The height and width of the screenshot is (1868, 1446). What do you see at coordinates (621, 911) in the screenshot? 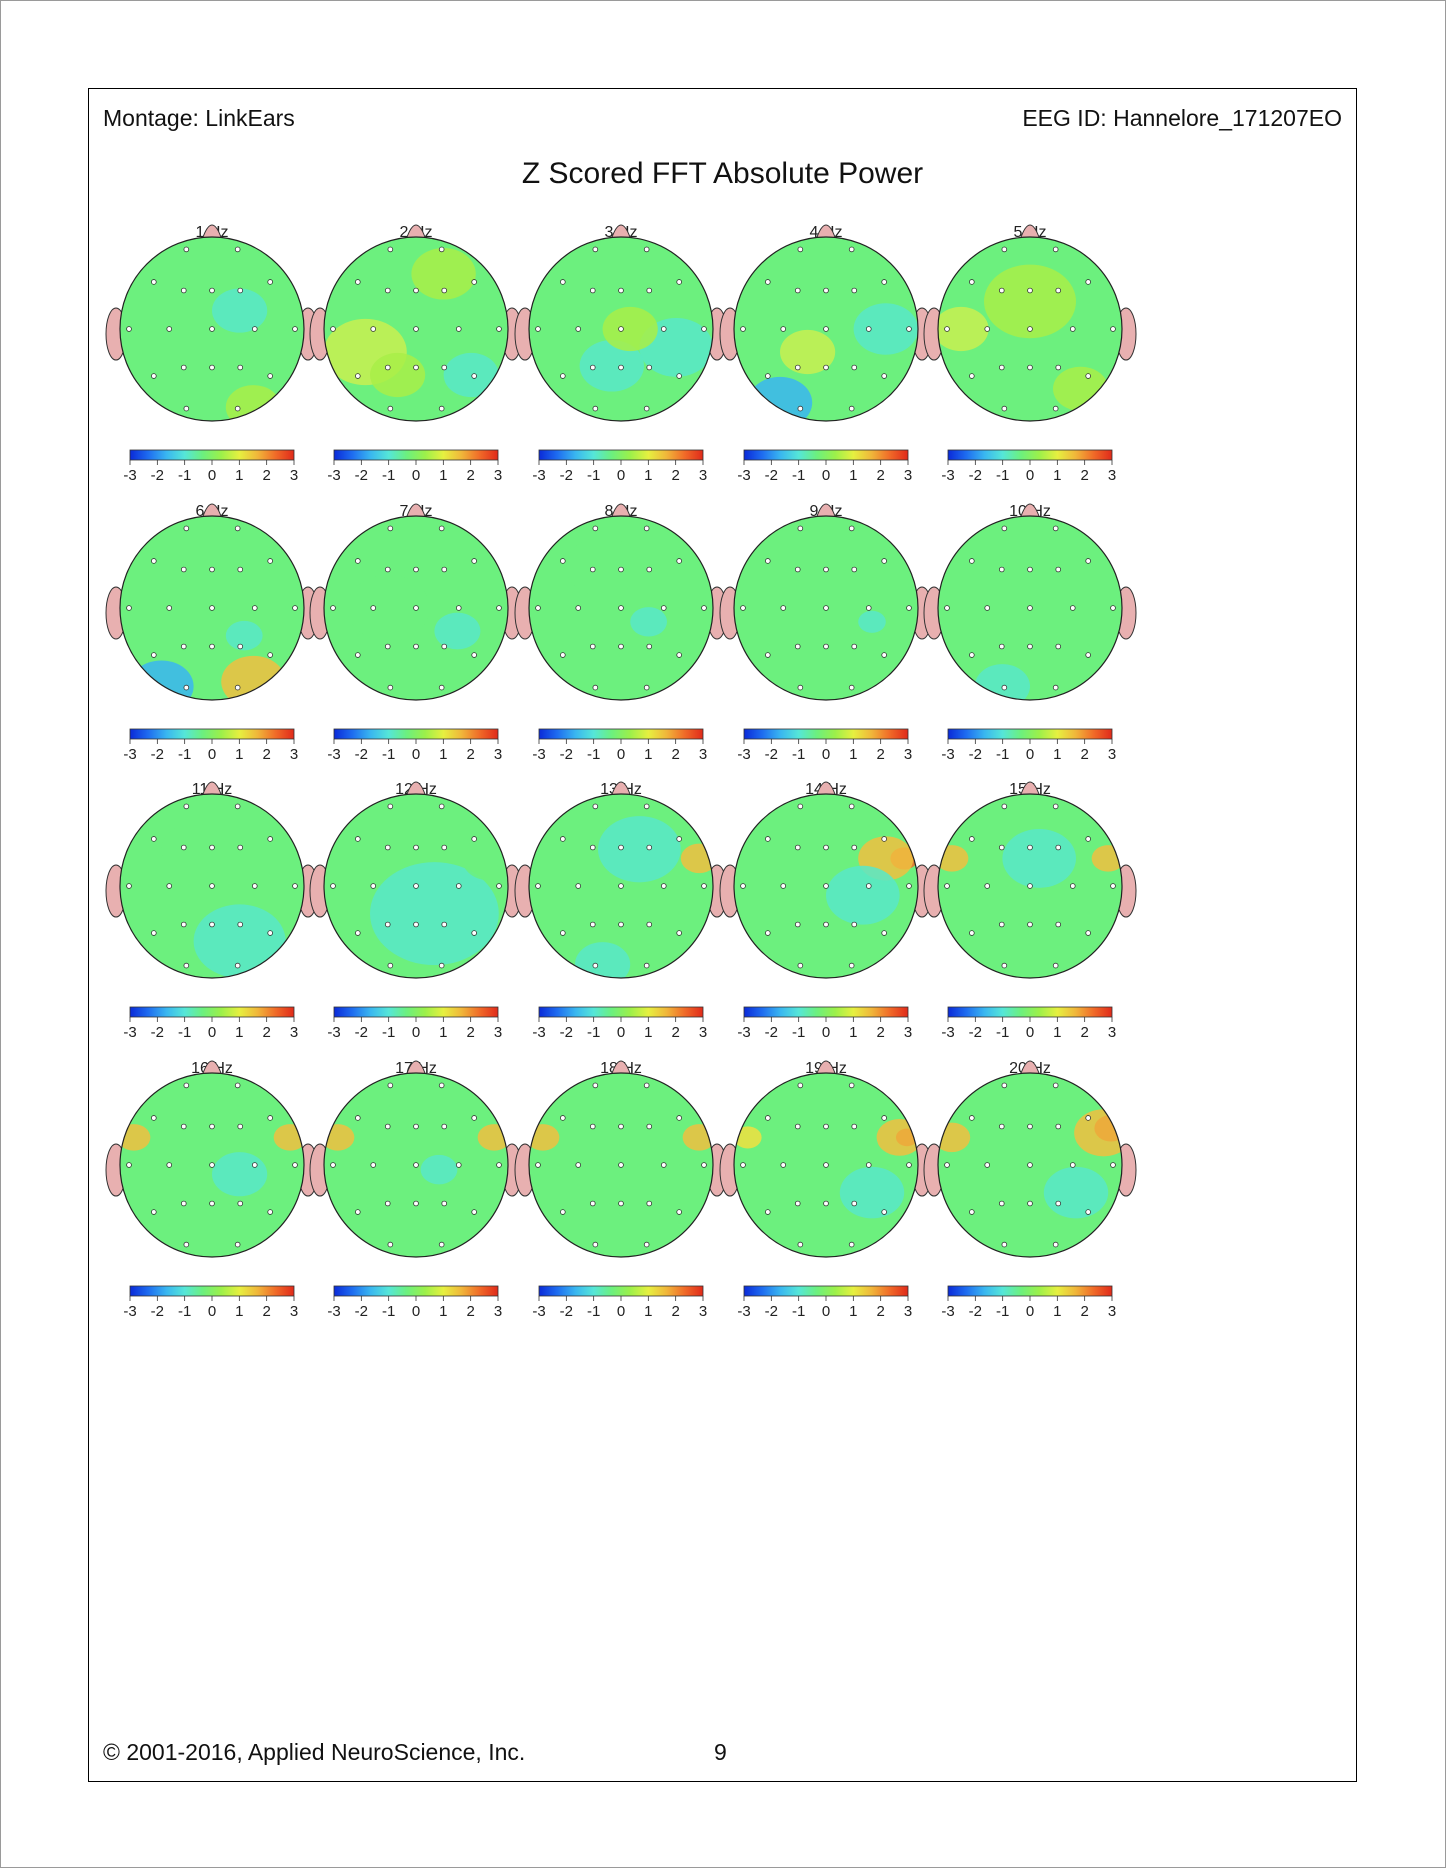
I see `topomap: 13 Hz-3 -2 -1 0 1 2 3` at bounding box center [621, 911].